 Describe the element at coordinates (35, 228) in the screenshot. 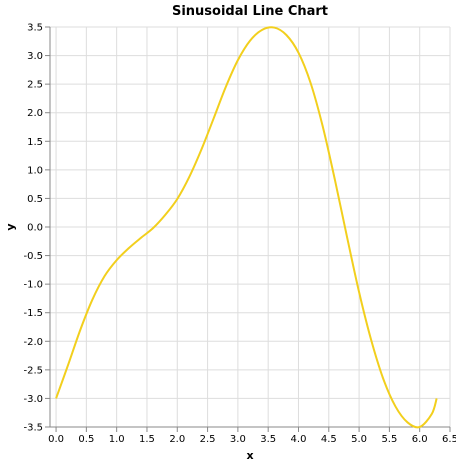

I see `y-tick-label: 0.0` at that location.